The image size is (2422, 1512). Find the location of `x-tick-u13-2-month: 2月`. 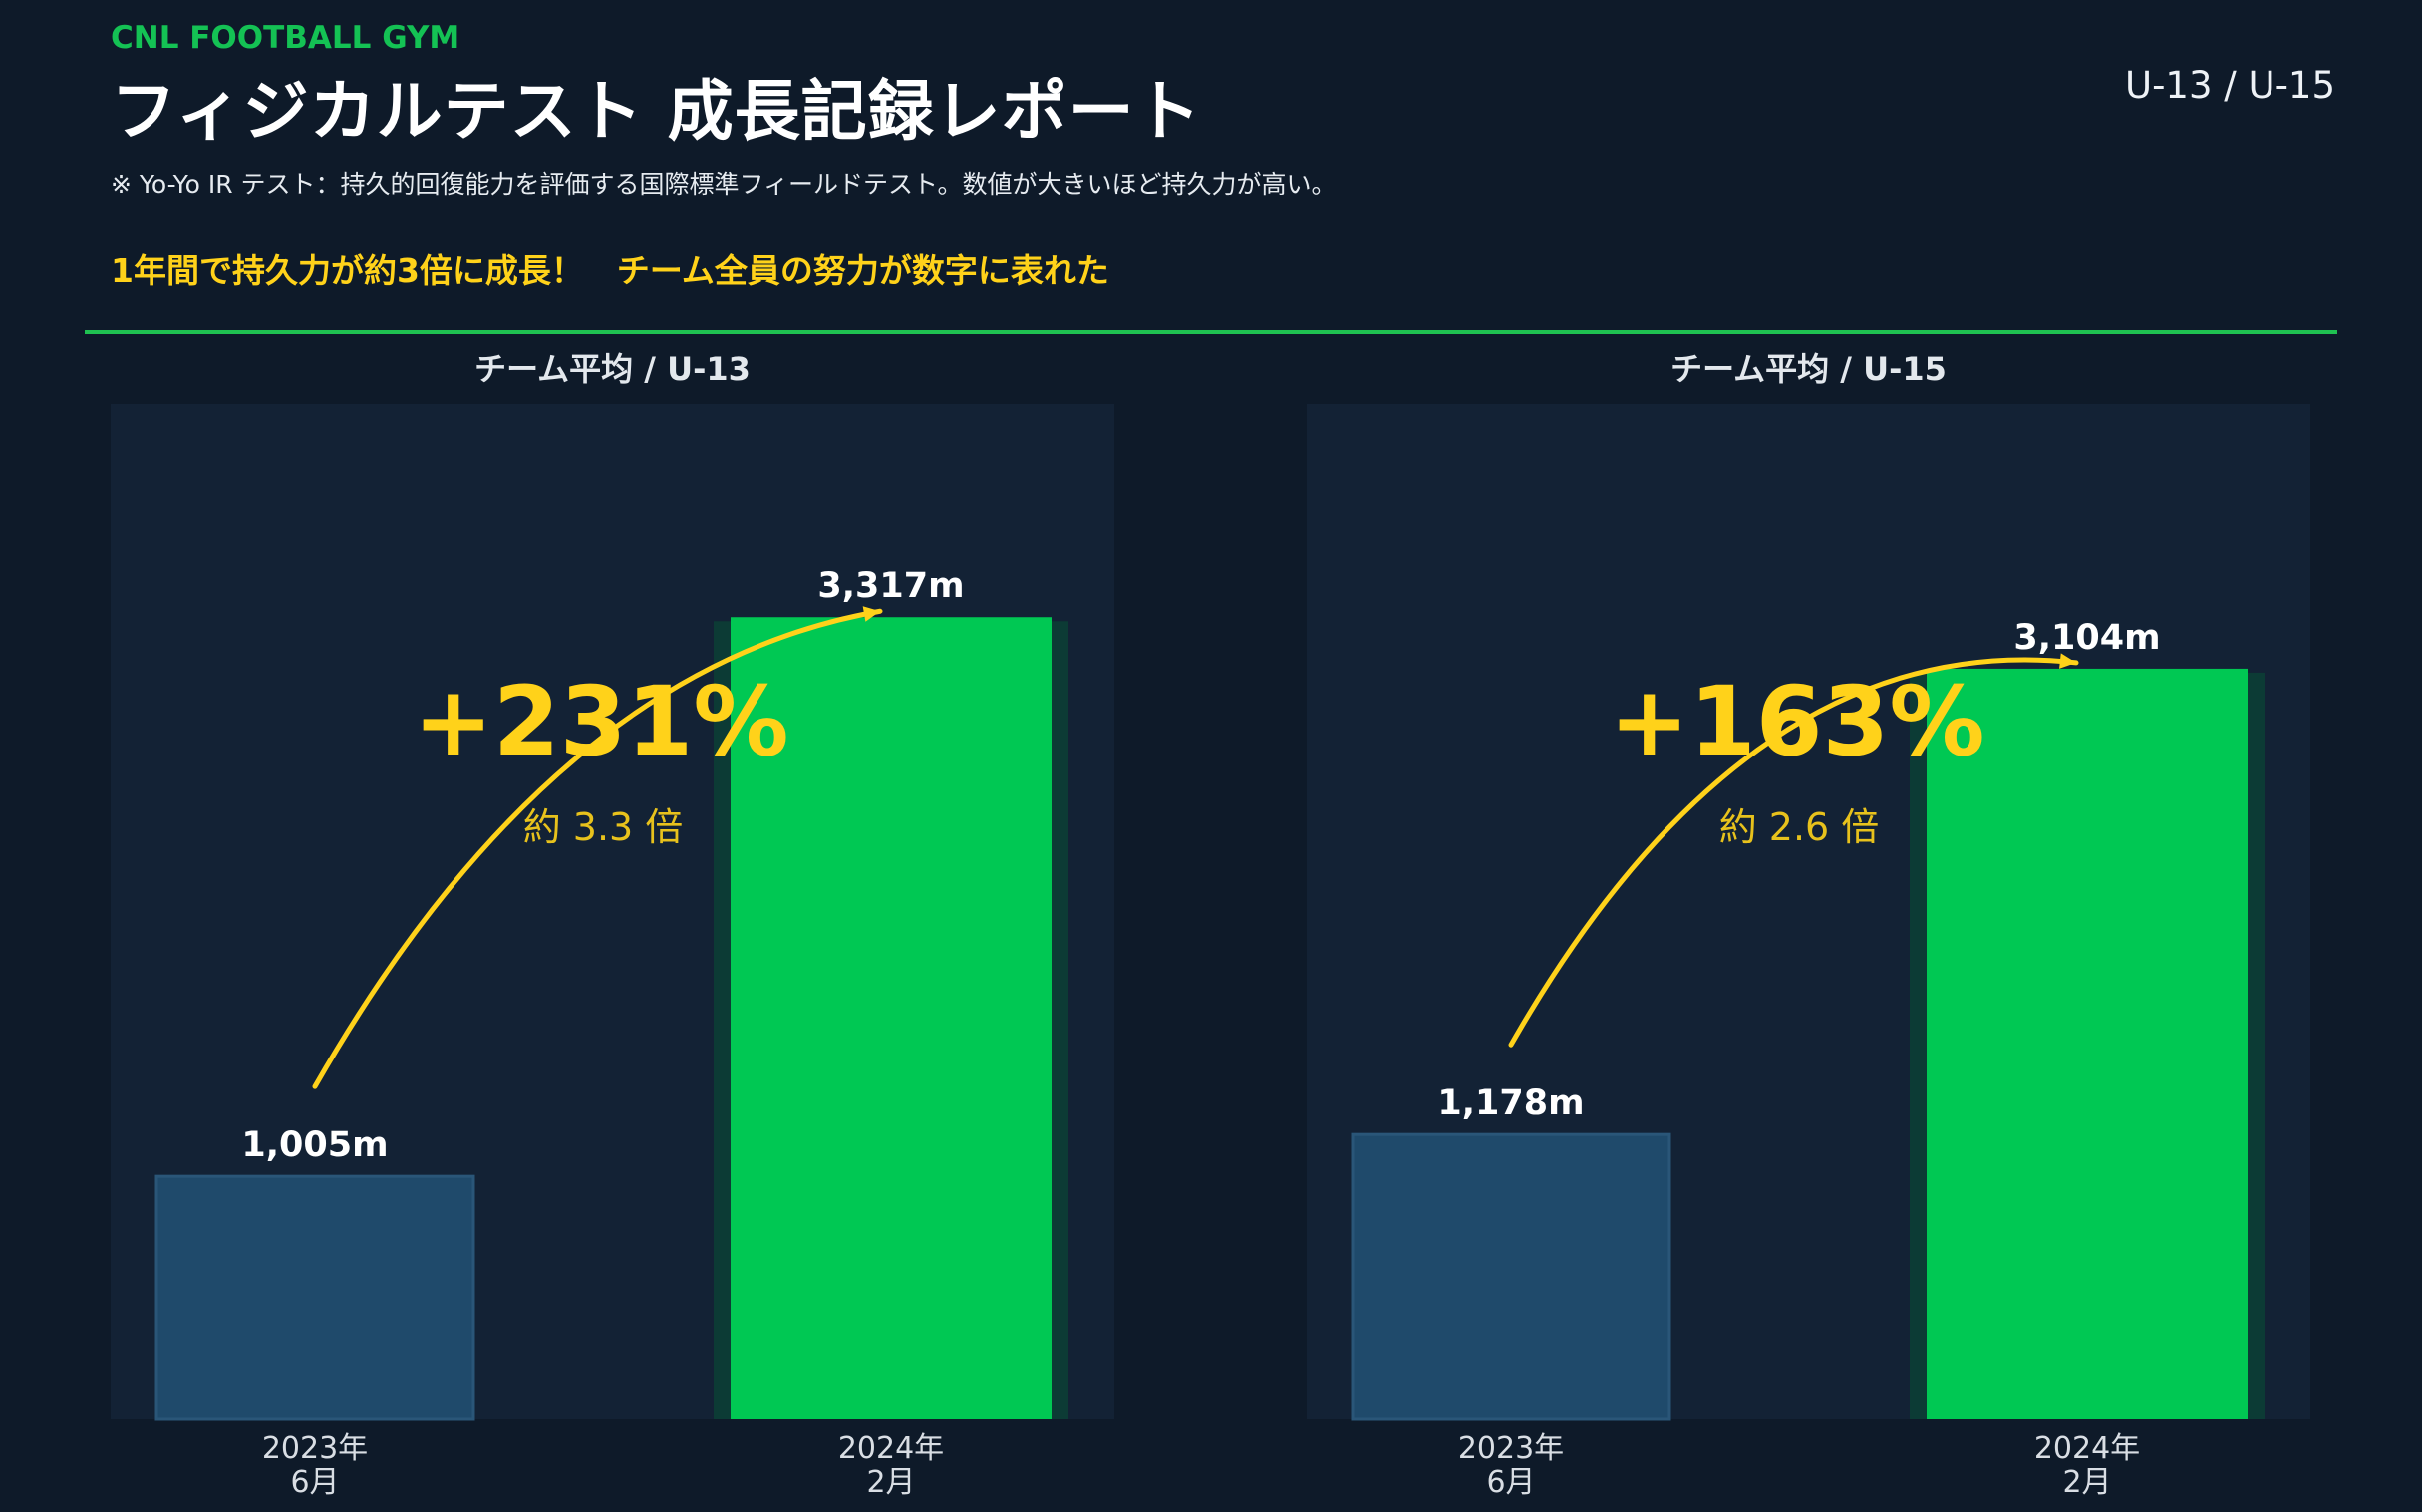

x-tick-u13-2-month: 2月 is located at coordinates (890, 1482).